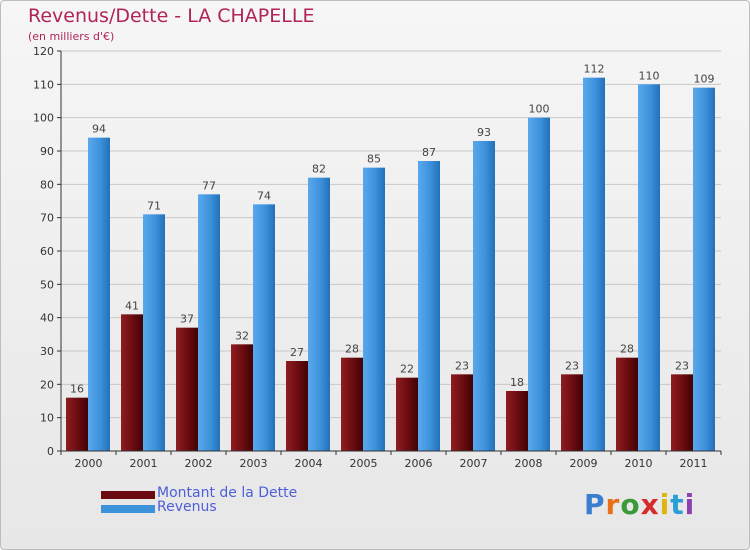 The image size is (750, 550). Describe the element at coordinates (677, 504) in the screenshot. I see `logo-letter: t` at that location.